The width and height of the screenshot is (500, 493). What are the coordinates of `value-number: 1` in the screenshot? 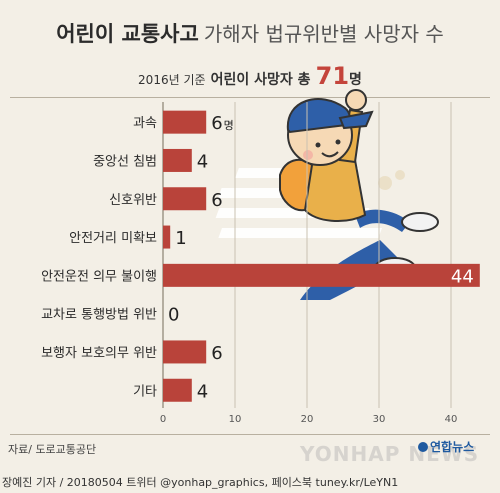 It's located at (180, 238).